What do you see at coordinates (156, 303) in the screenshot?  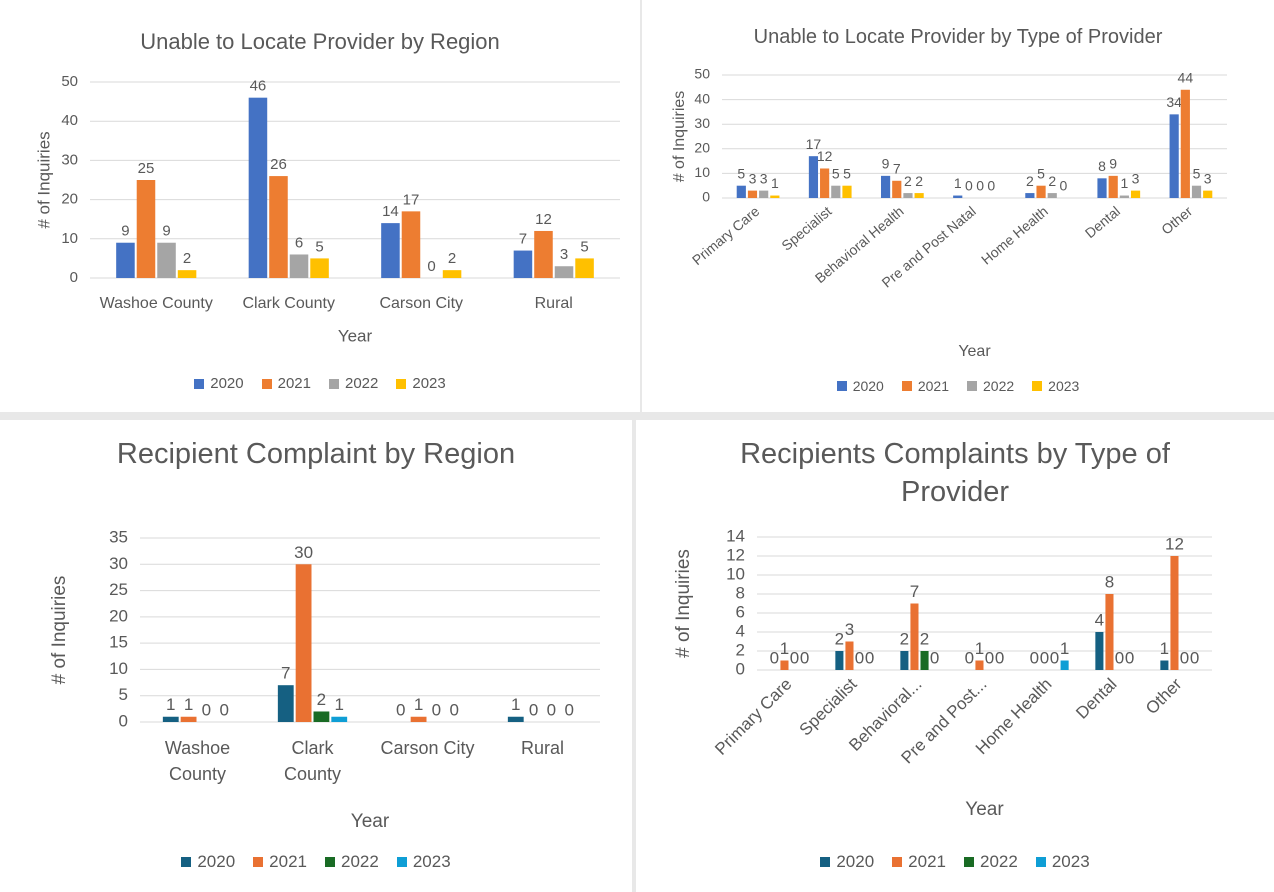 I see `x-tick-label: Washoe County` at bounding box center [156, 303].